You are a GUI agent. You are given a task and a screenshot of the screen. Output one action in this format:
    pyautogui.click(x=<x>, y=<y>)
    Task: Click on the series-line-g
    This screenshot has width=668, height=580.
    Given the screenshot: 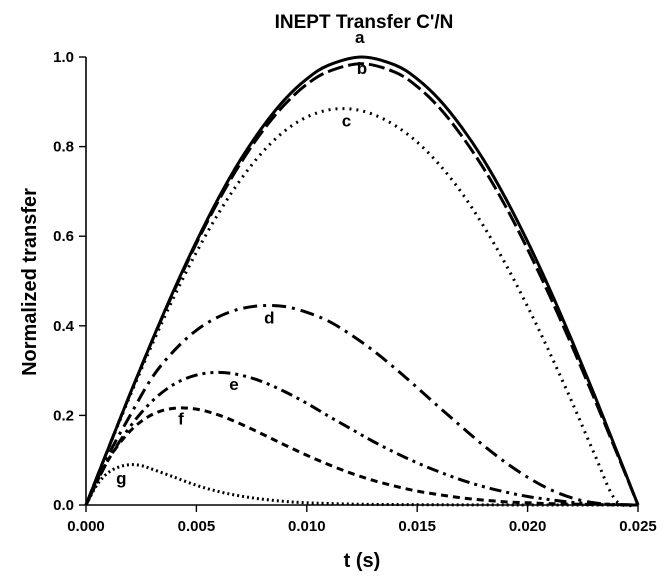 What is the action you would take?
    pyautogui.click(x=361, y=485)
    